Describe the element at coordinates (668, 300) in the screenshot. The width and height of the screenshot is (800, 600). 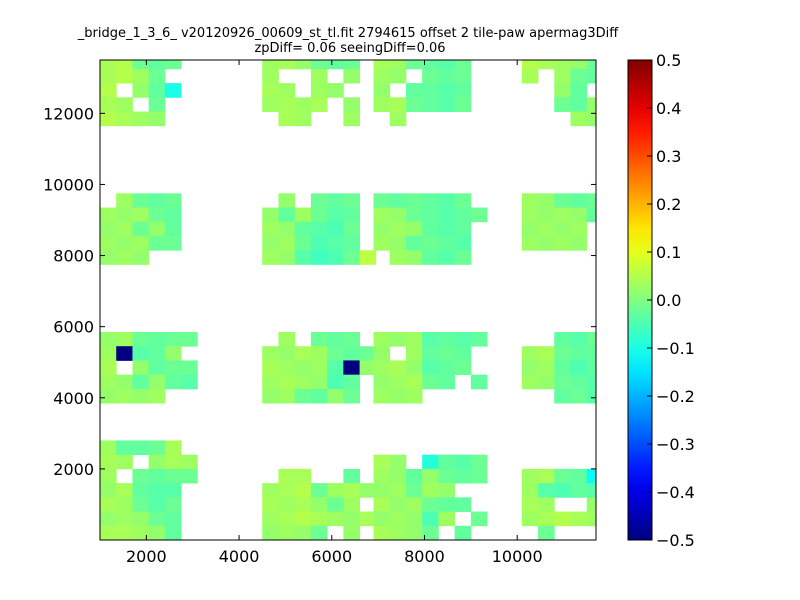
I see `colorbar-tick-label: 0.0` at that location.